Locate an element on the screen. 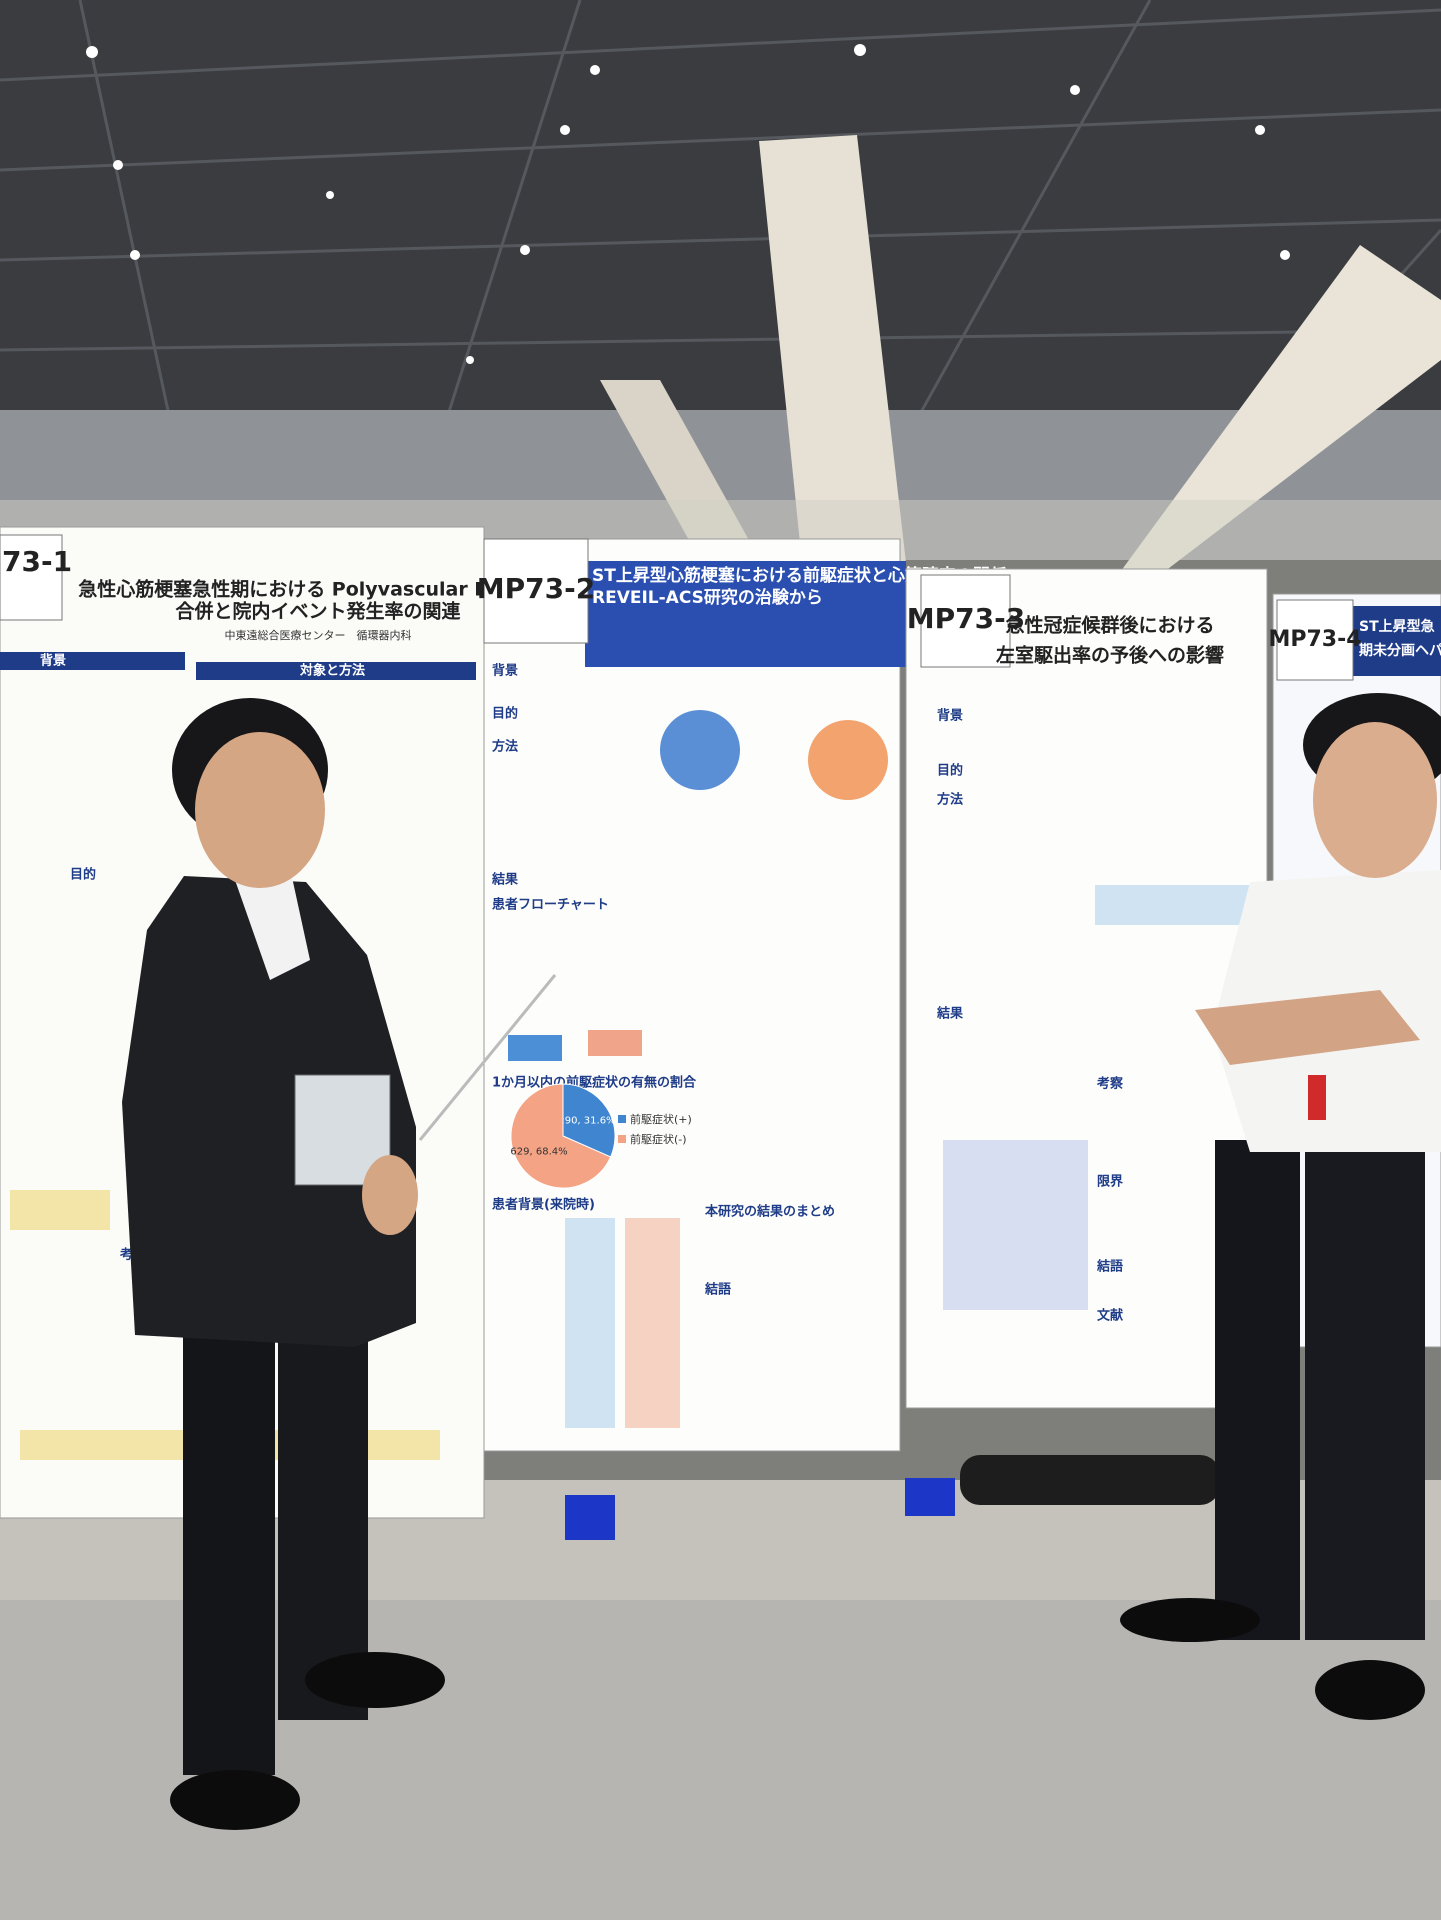 The width and height of the screenshot is (1441, 1920). heading: 文献 is located at coordinates (1110, 1316).